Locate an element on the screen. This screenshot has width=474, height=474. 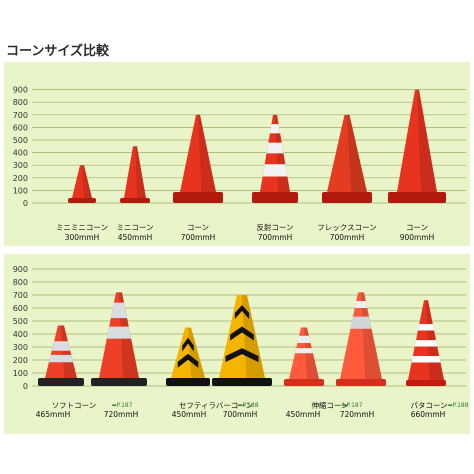
cone-name-label: ミニミニコーン is located at coordinates (82, 227).